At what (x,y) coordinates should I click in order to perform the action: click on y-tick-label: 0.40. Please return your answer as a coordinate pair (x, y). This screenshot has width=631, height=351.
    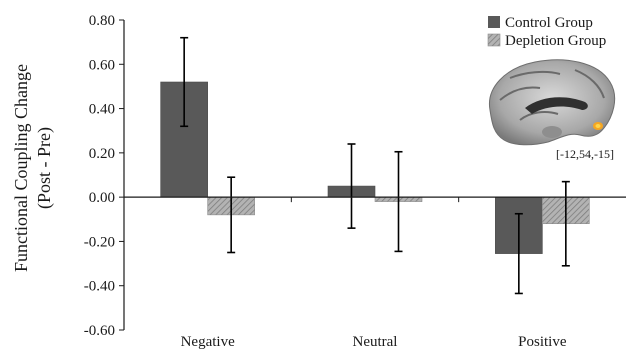
    Looking at the image, I should click on (102, 110).